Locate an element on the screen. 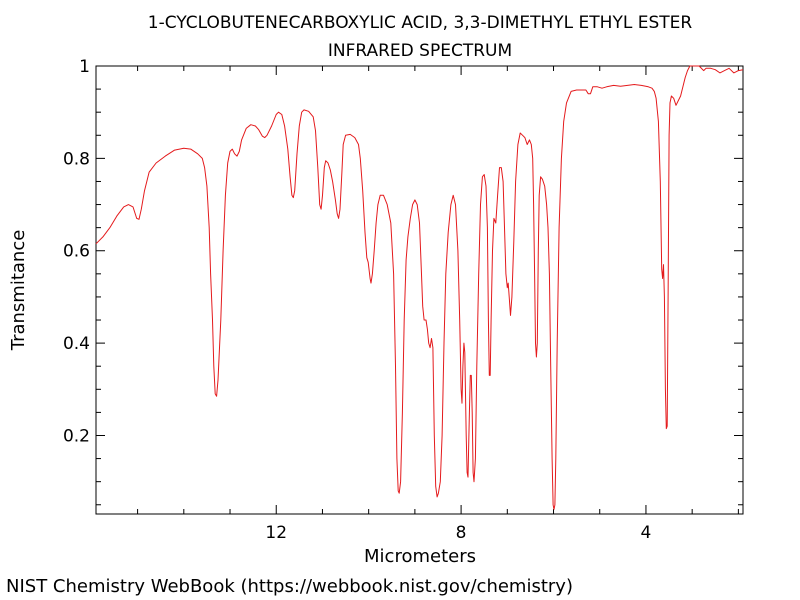  y-tick-label: 0.4 is located at coordinates (76, 344).